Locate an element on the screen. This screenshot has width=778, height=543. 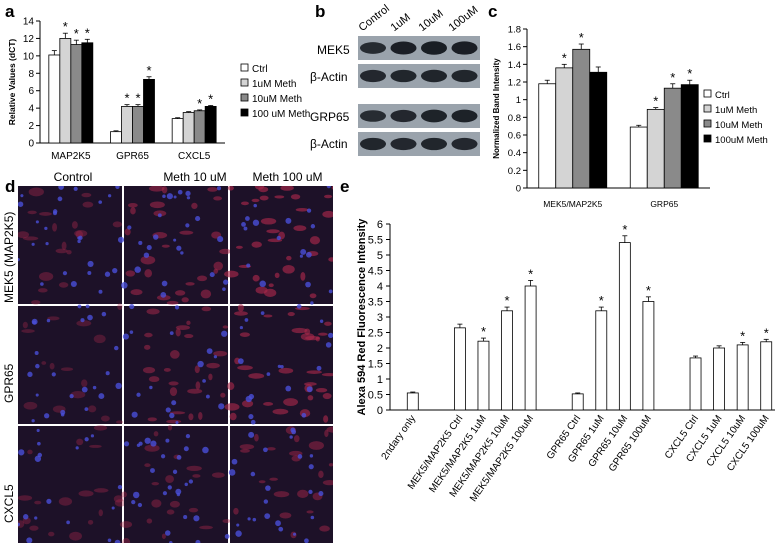
chart-c-category-label: GRP65 is located at coordinates (664, 204).